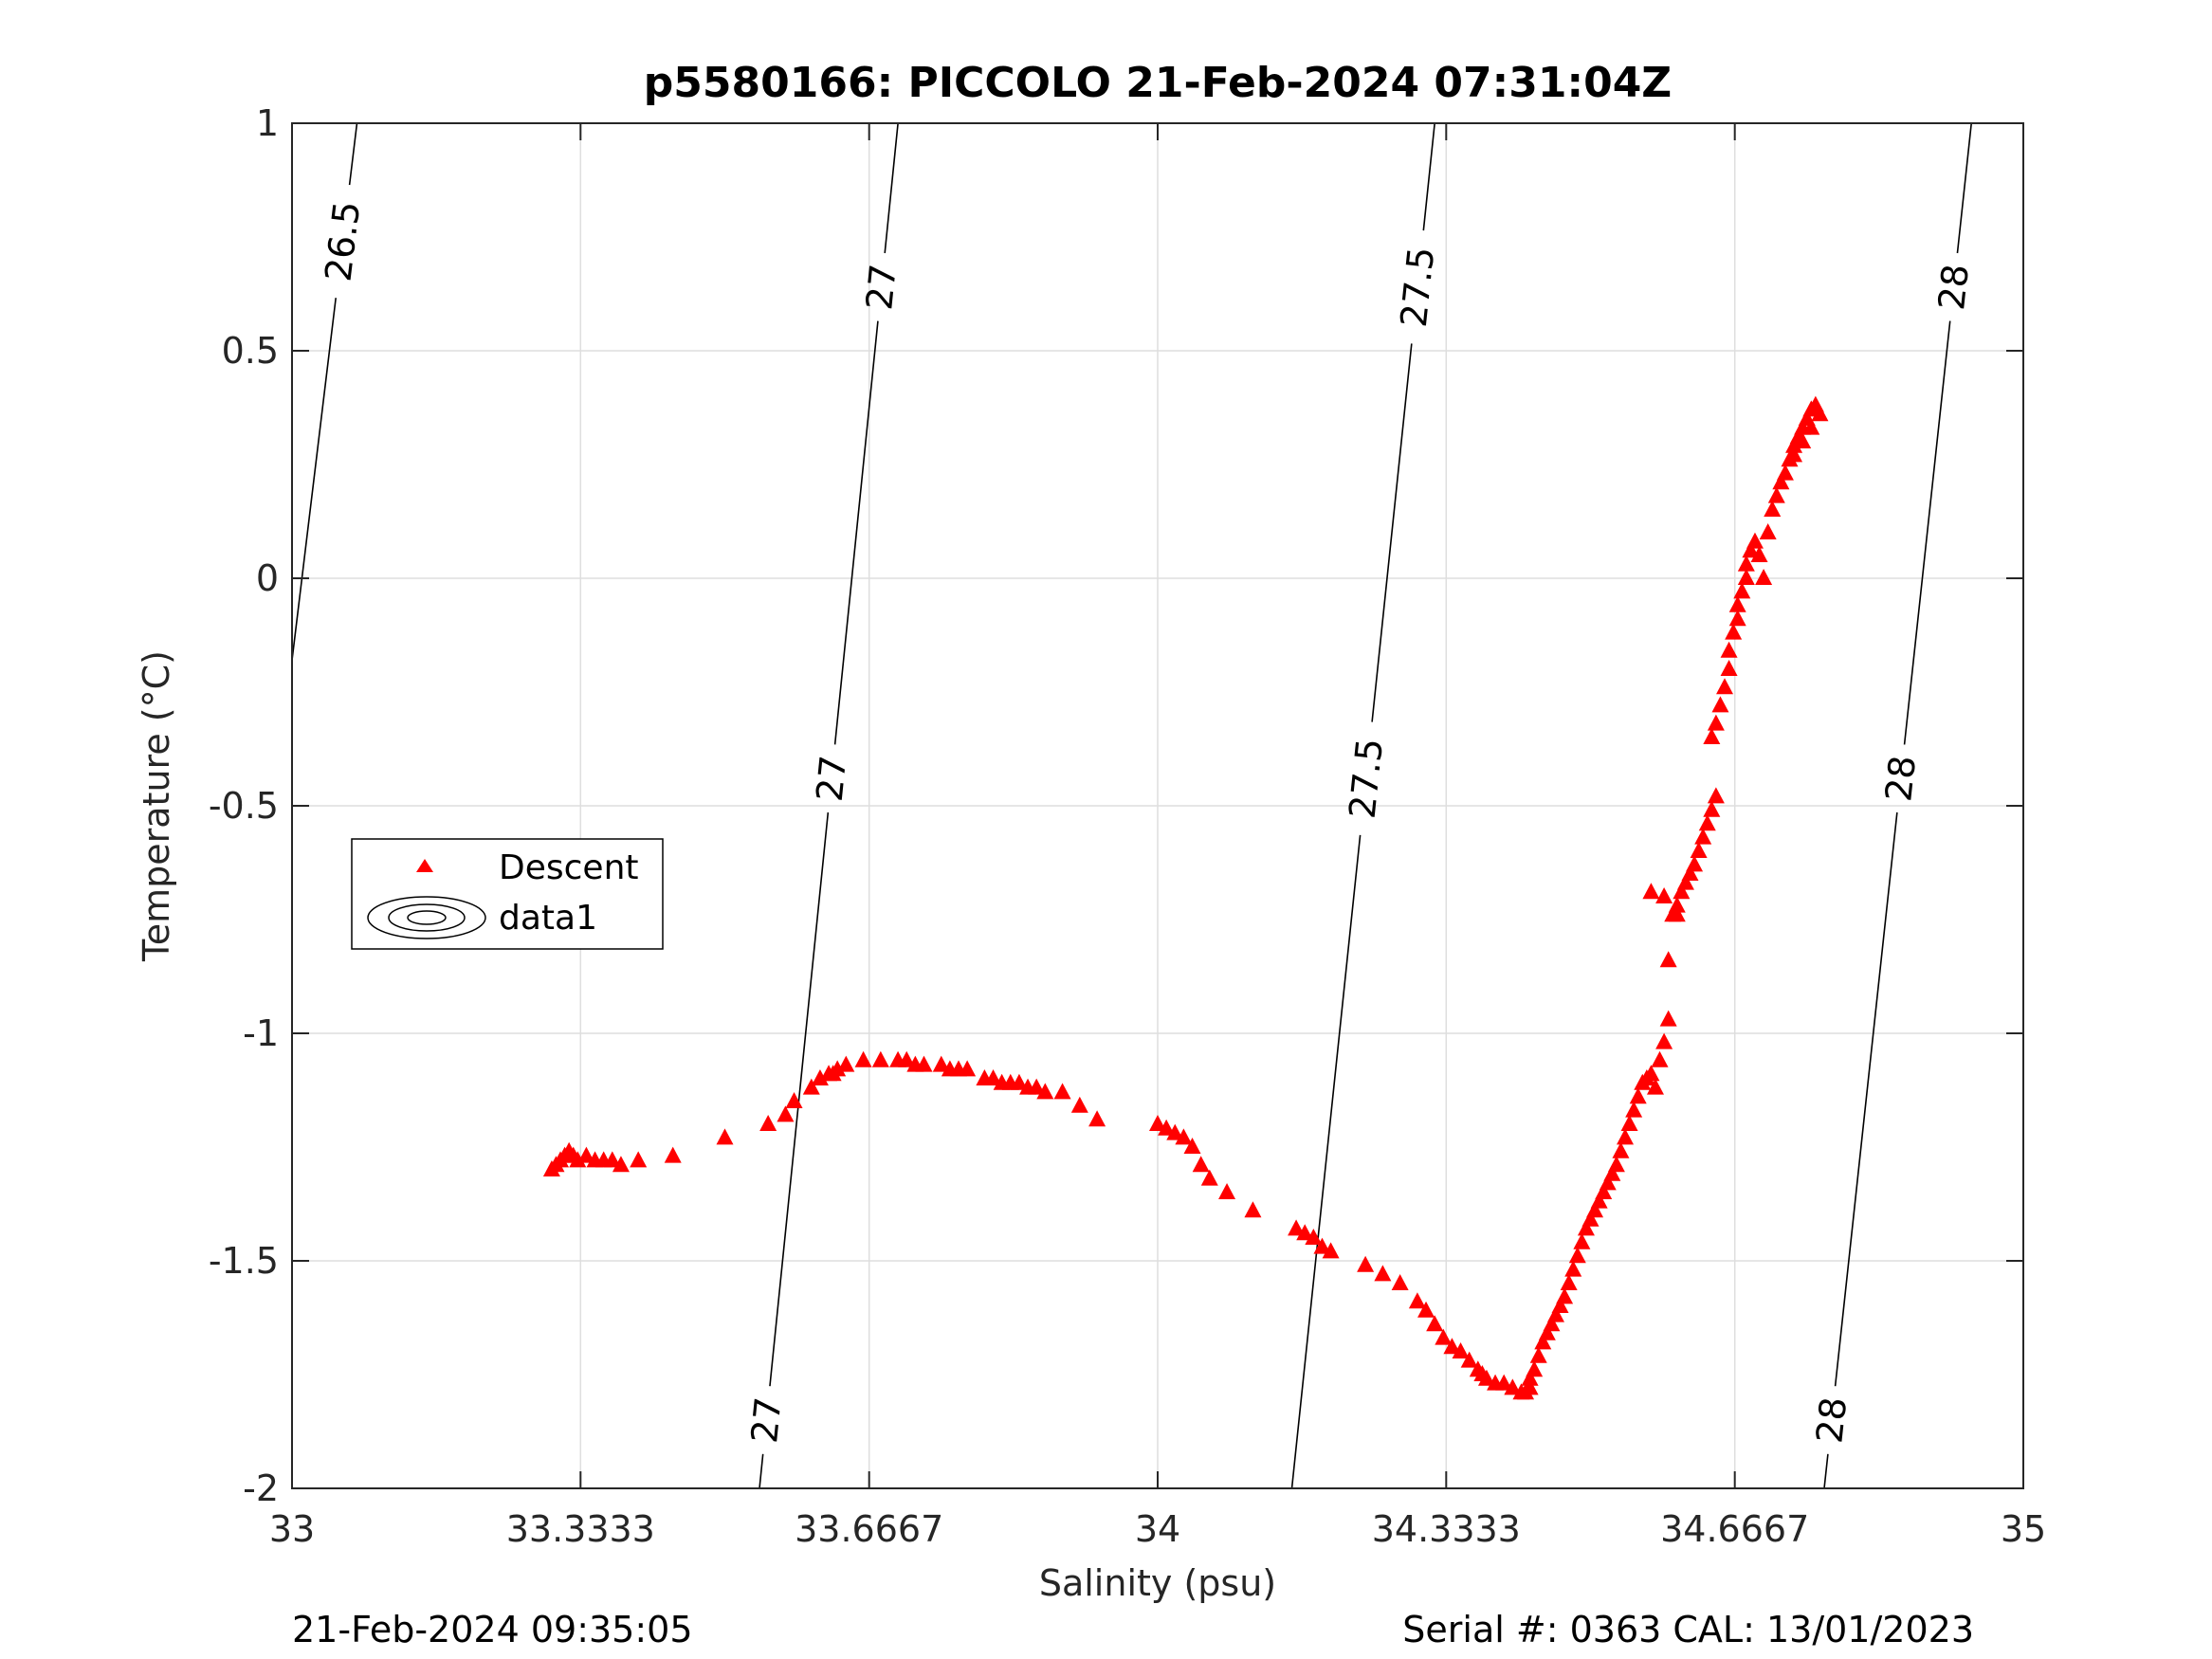  I want to click on legend-box, so click(507, 894).